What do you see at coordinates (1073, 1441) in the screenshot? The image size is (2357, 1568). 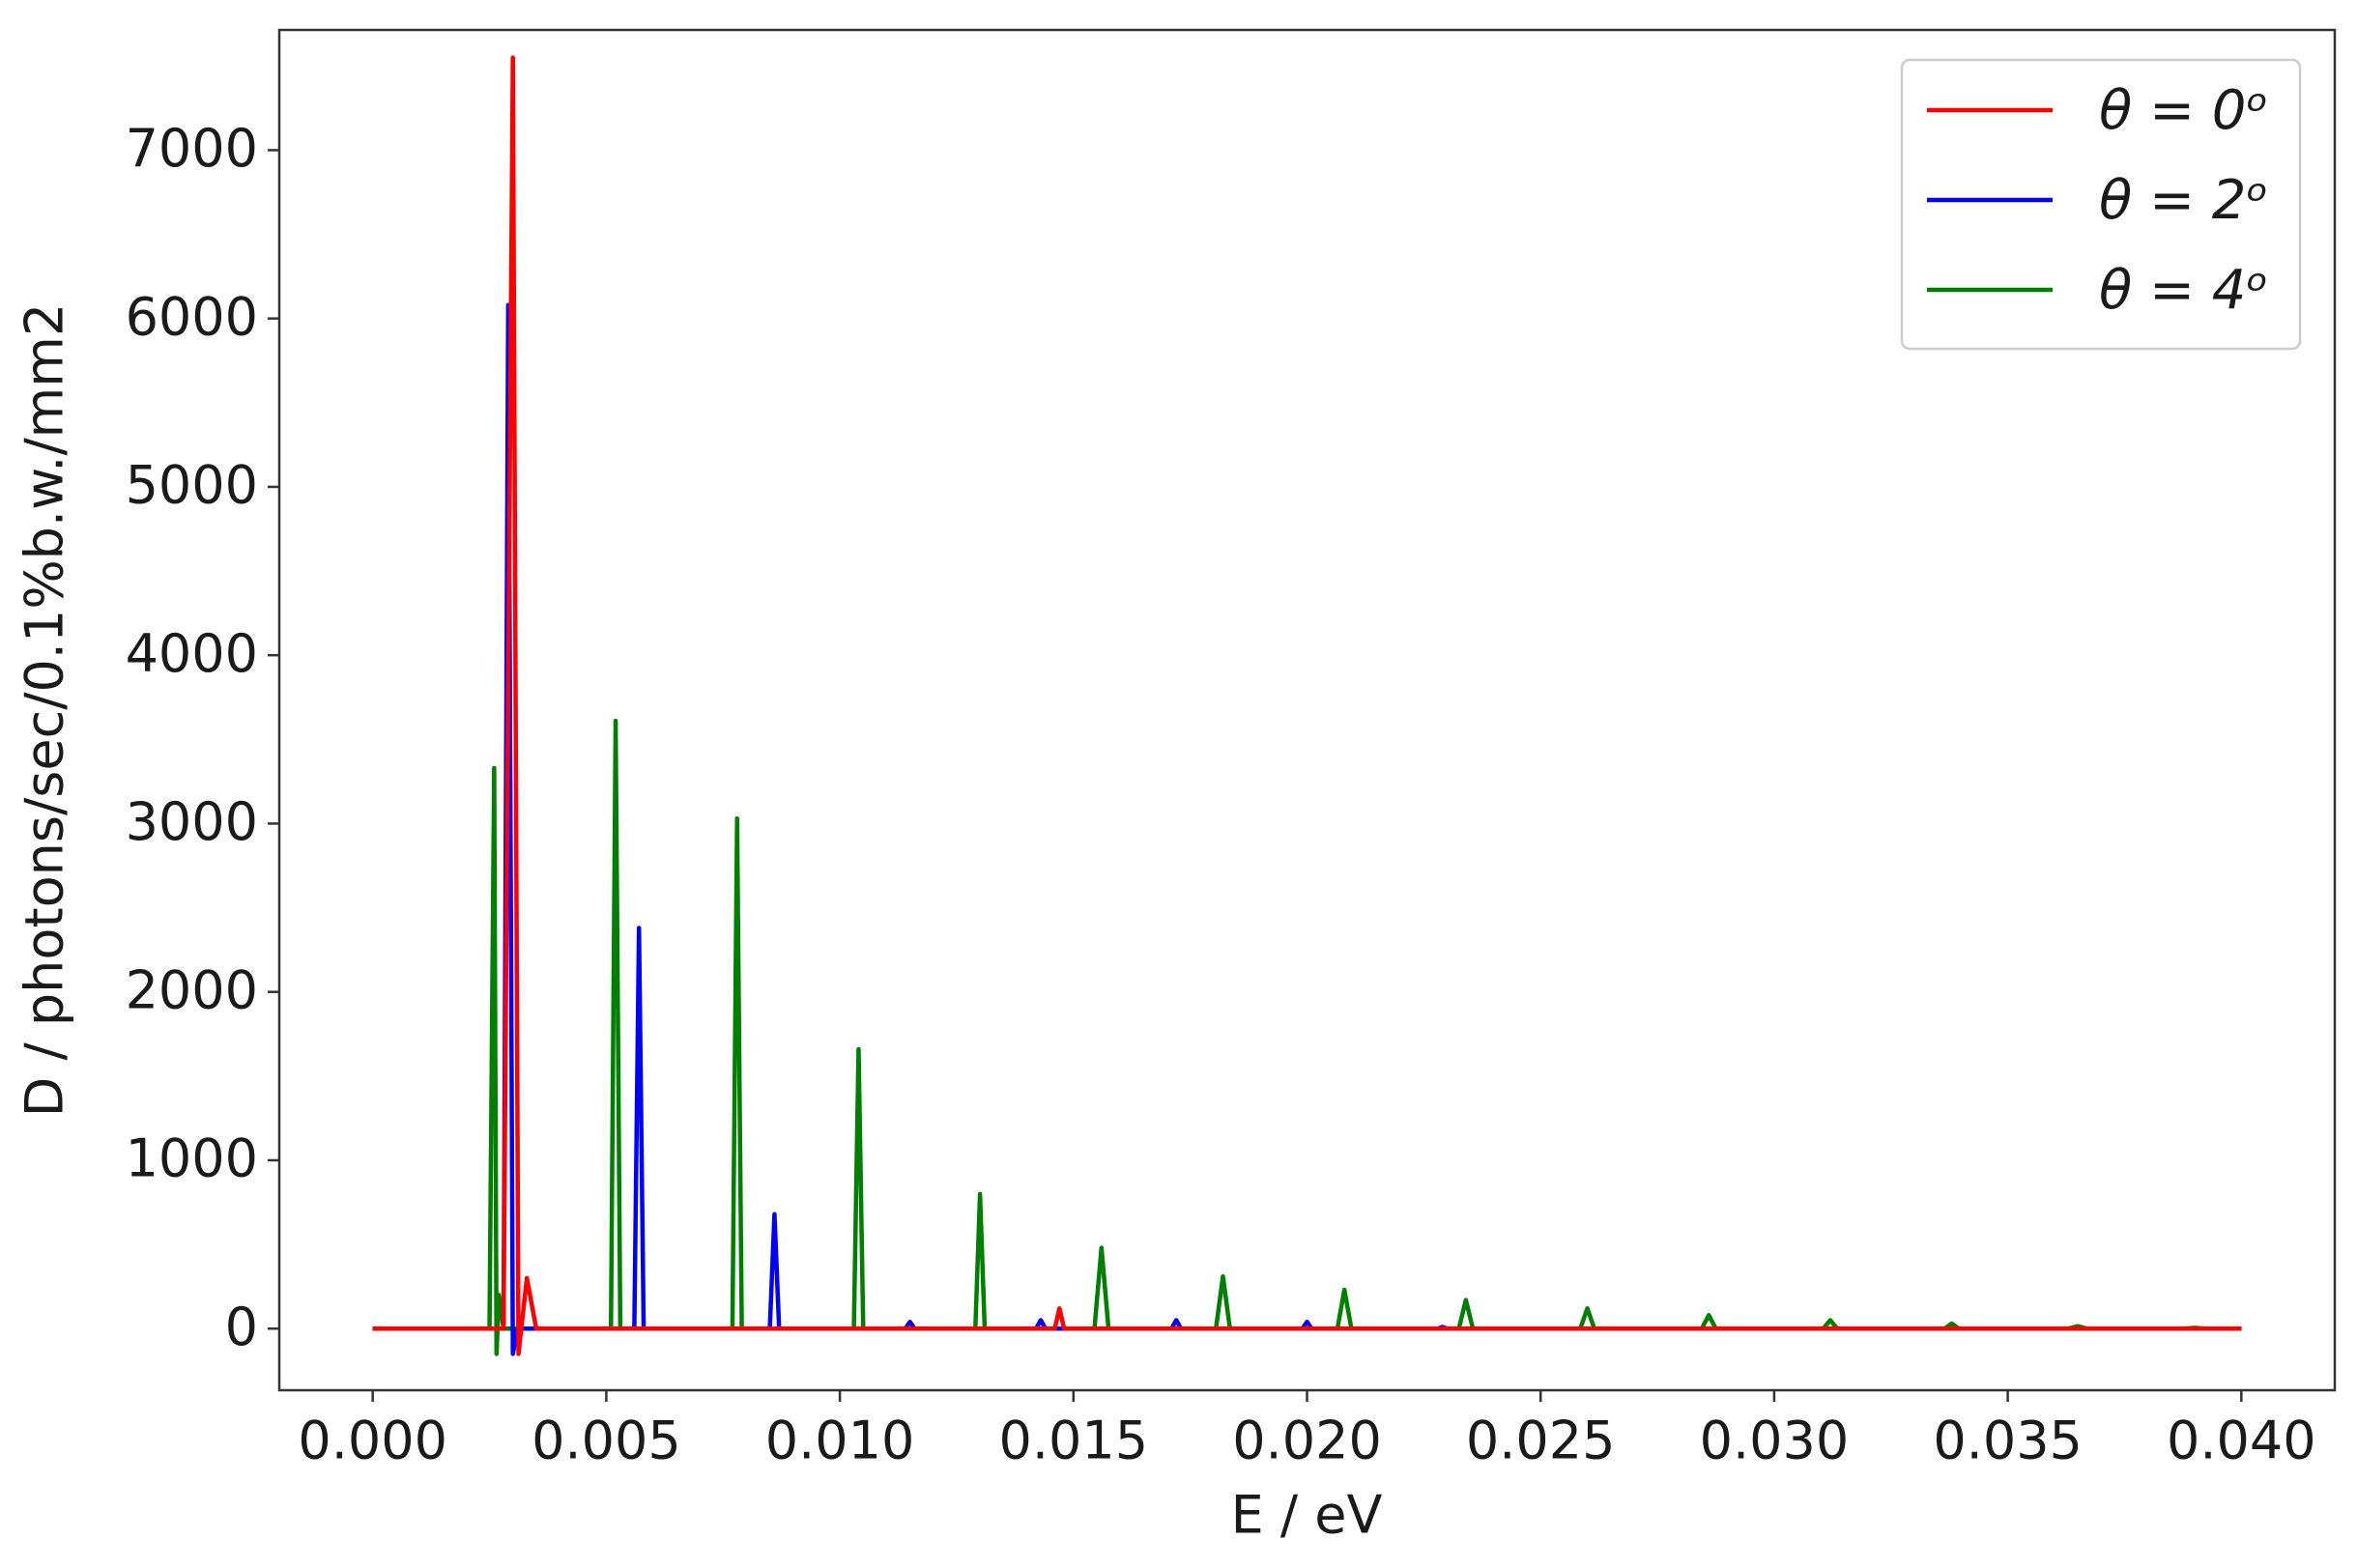 I see `x-tick-label: 0.015` at bounding box center [1073, 1441].